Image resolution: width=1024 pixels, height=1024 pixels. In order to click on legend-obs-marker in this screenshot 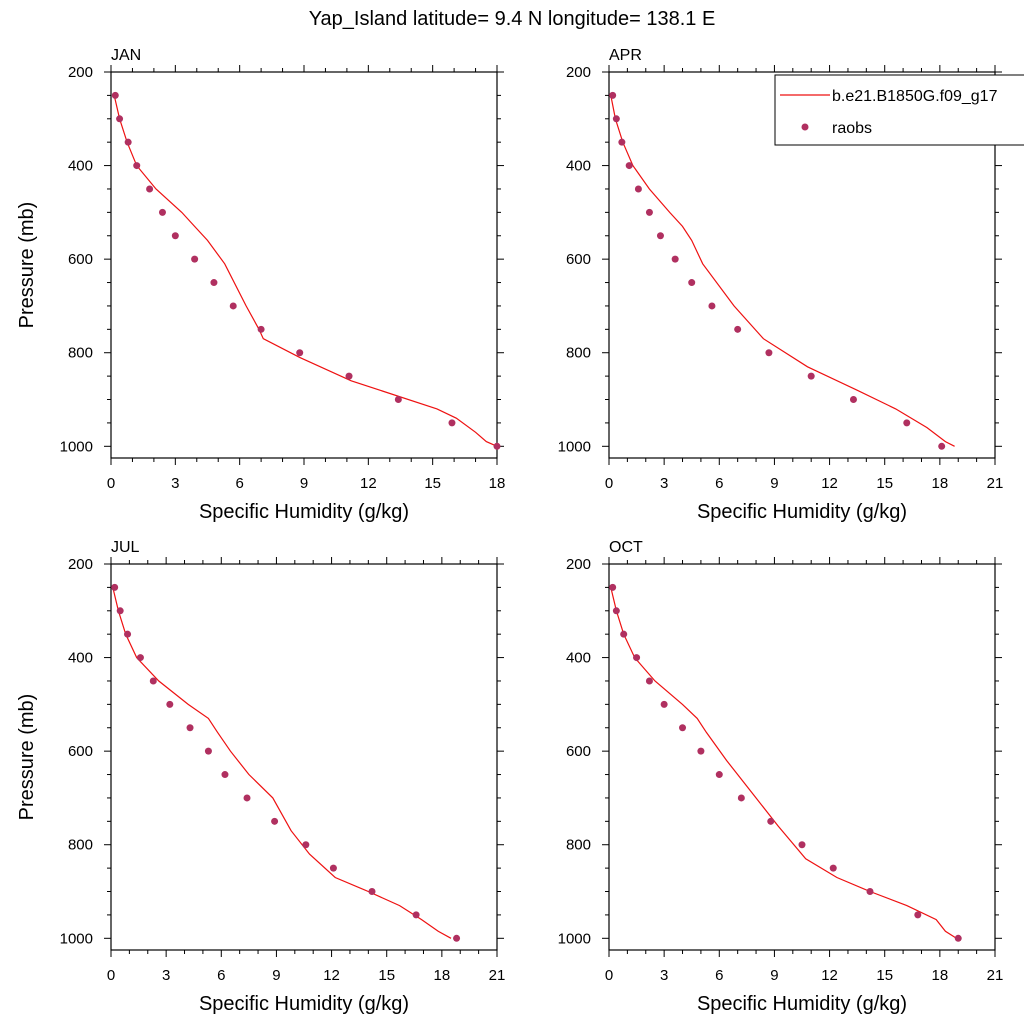, I will do `click(805, 127)`.